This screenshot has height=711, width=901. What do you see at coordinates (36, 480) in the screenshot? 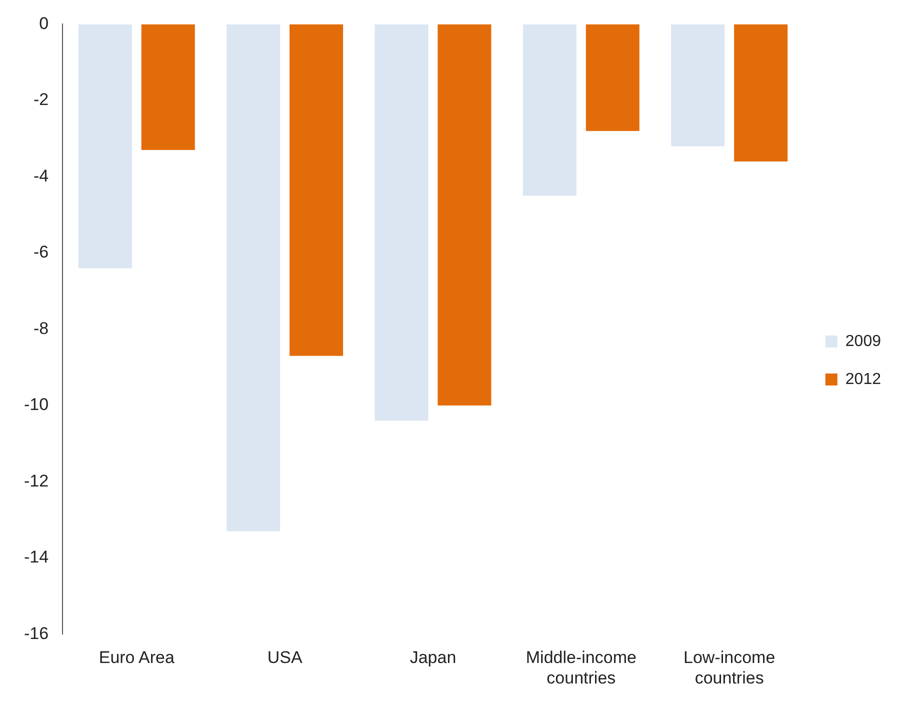
I see `y-tick-label: -12` at bounding box center [36, 480].